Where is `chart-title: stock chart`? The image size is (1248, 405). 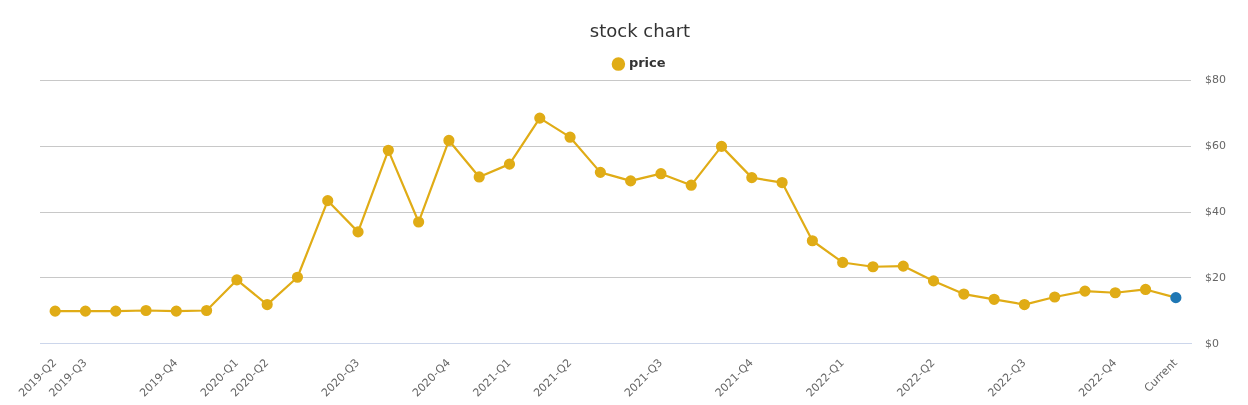
chart-title: stock chart is located at coordinates (640, 31).